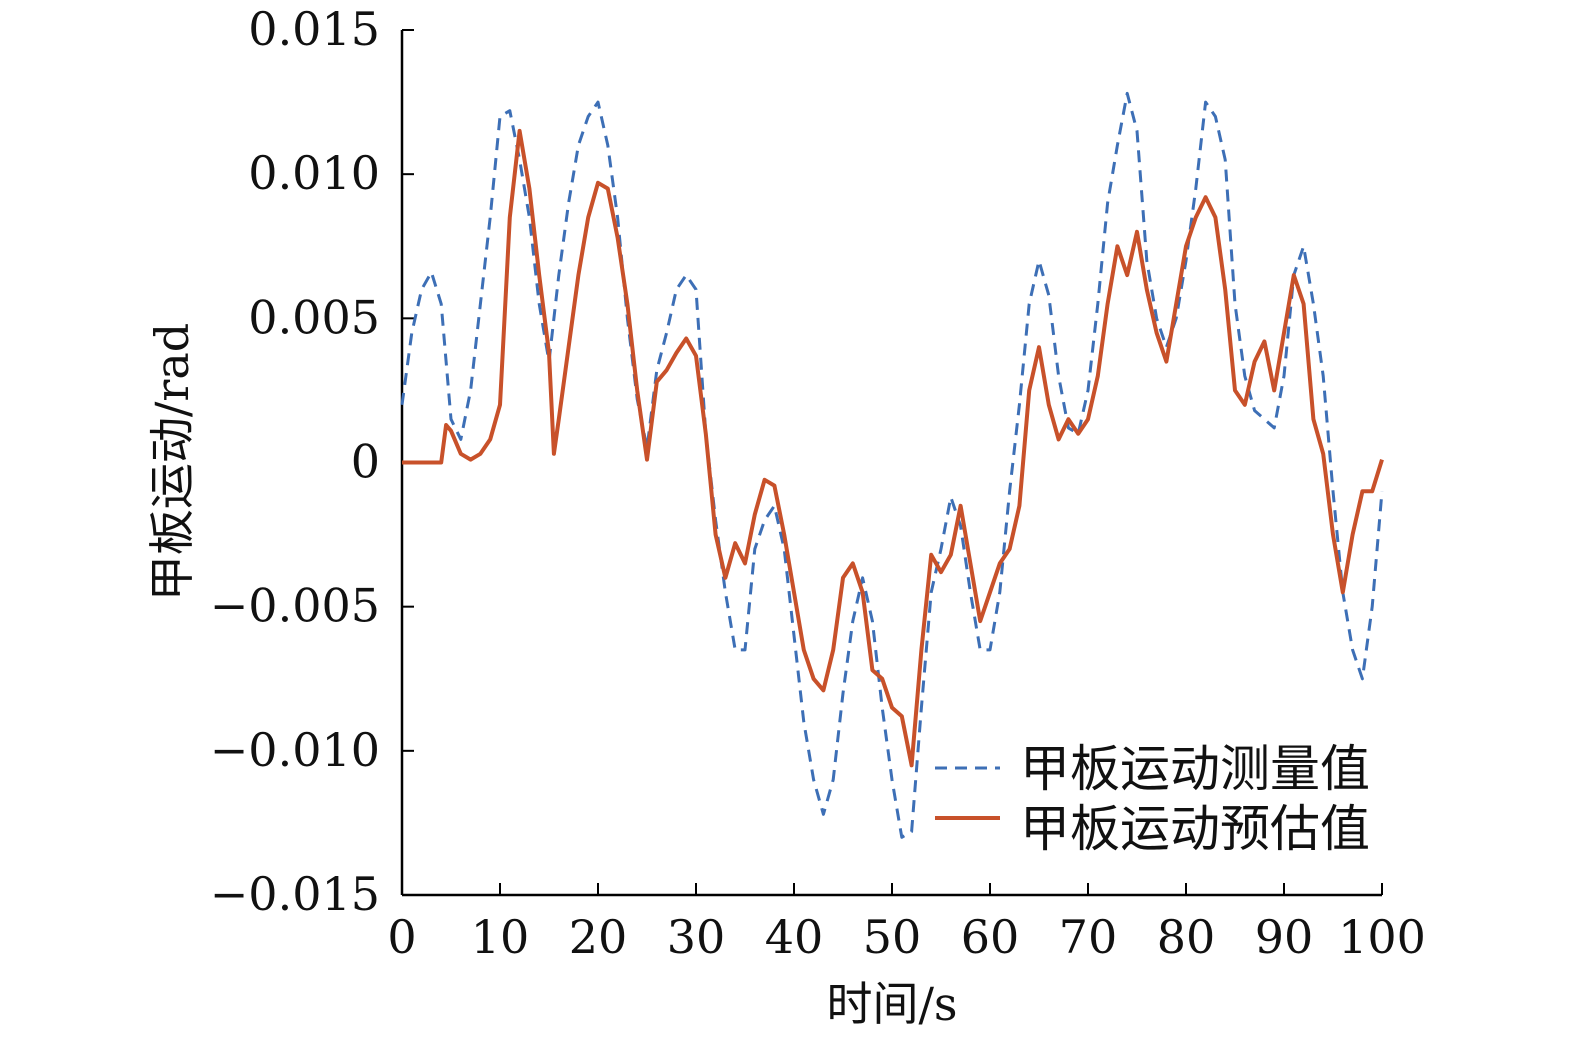 The height and width of the screenshot is (1043, 1575). What do you see at coordinates (1382, 937) in the screenshot?
I see `x-tick-label: 100` at bounding box center [1382, 937].